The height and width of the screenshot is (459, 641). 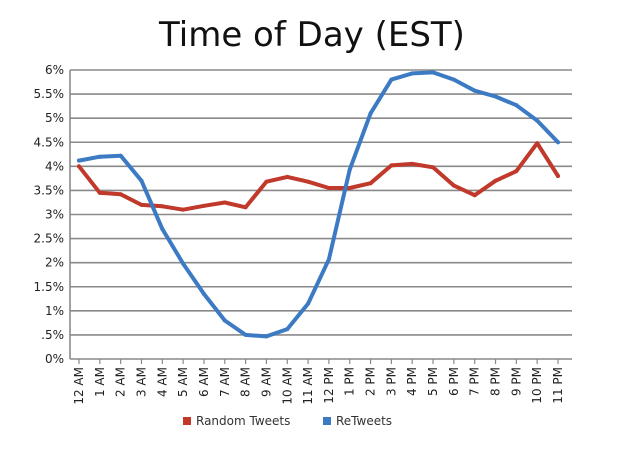 I want to click on x-tick-label: 2 PM, so click(x=371, y=381).